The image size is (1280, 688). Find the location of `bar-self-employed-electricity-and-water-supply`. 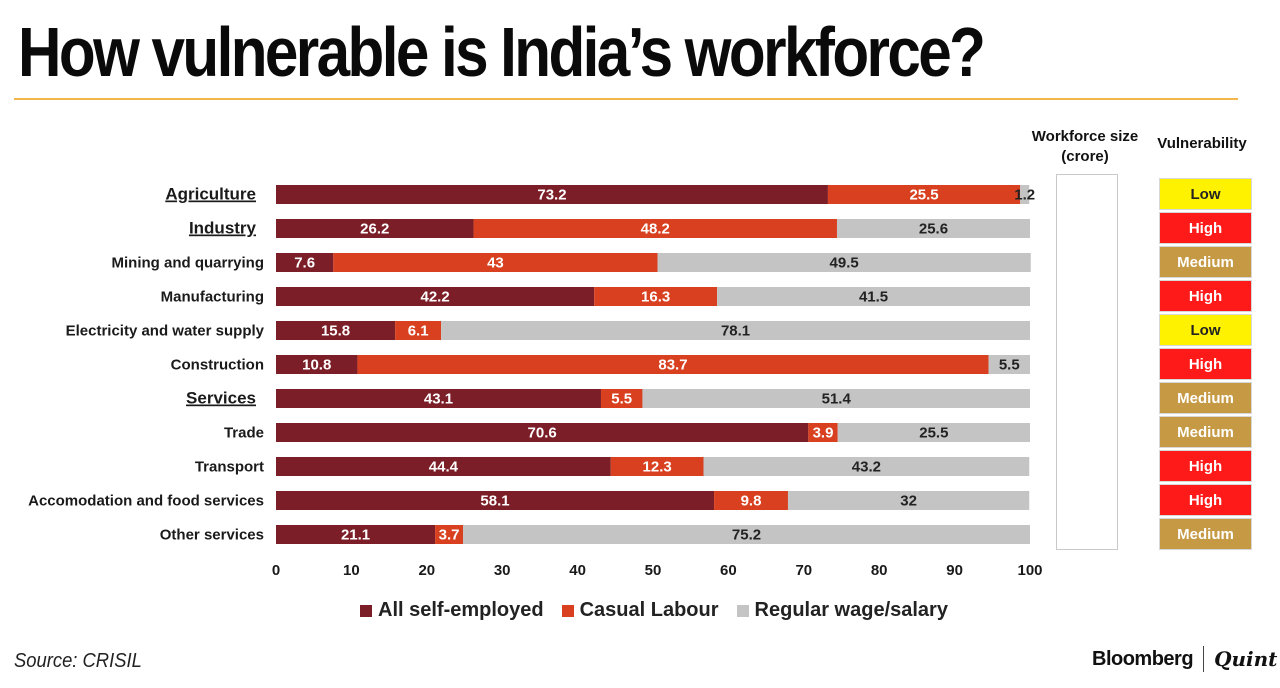

bar-self-employed-electricity-and-water-supply is located at coordinates (336, 330).